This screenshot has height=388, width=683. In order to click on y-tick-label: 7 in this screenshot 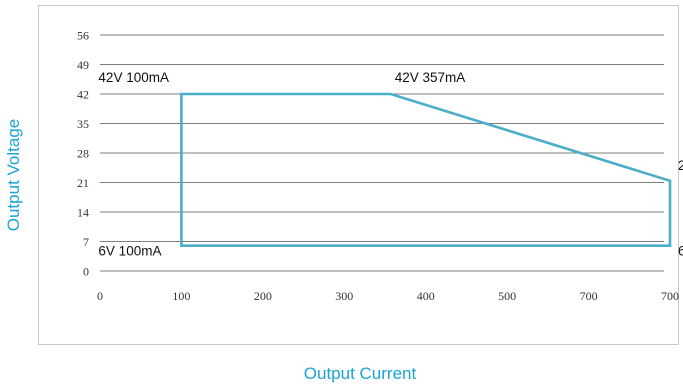, I will do `click(86, 242)`.